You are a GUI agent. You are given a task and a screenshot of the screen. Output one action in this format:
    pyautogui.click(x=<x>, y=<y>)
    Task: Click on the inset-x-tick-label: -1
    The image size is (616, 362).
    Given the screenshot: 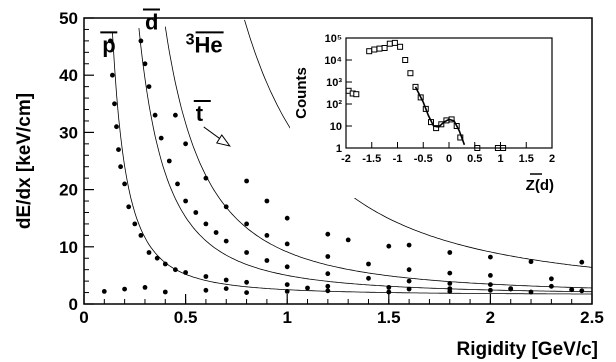 What is the action you would take?
    pyautogui.click(x=398, y=159)
    